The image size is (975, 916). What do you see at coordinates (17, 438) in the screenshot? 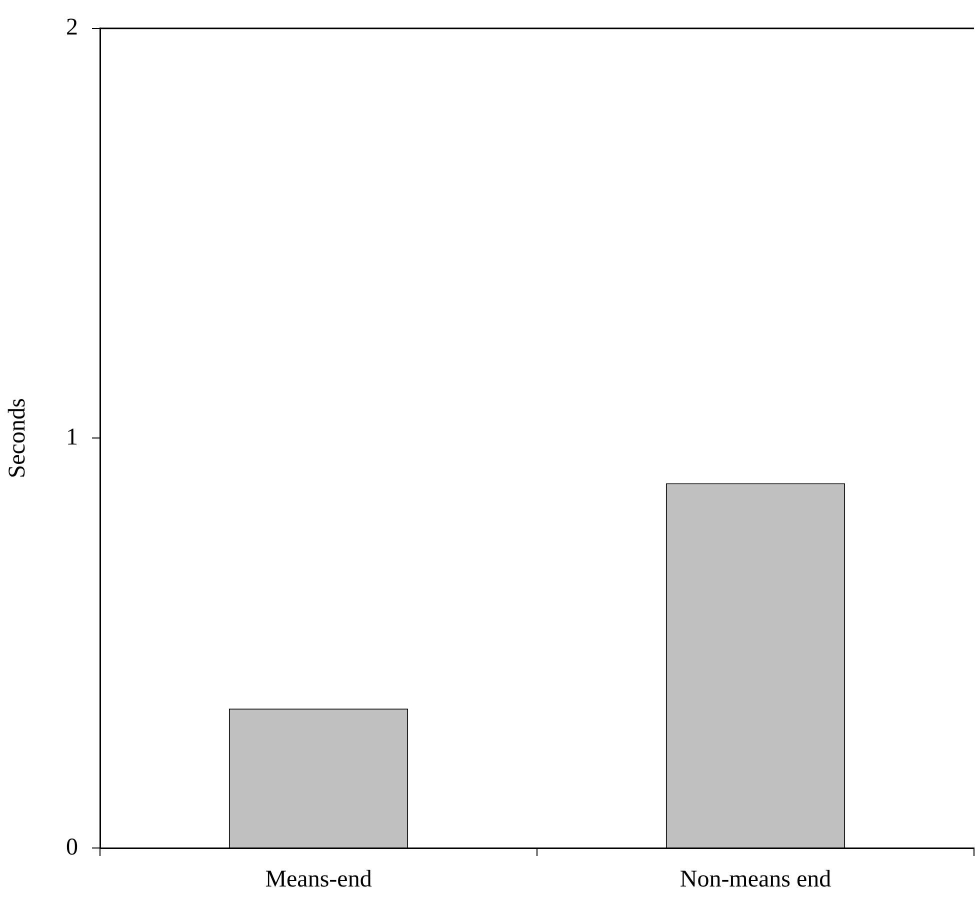
I see `y-axis-title: Seconds` at bounding box center [17, 438].